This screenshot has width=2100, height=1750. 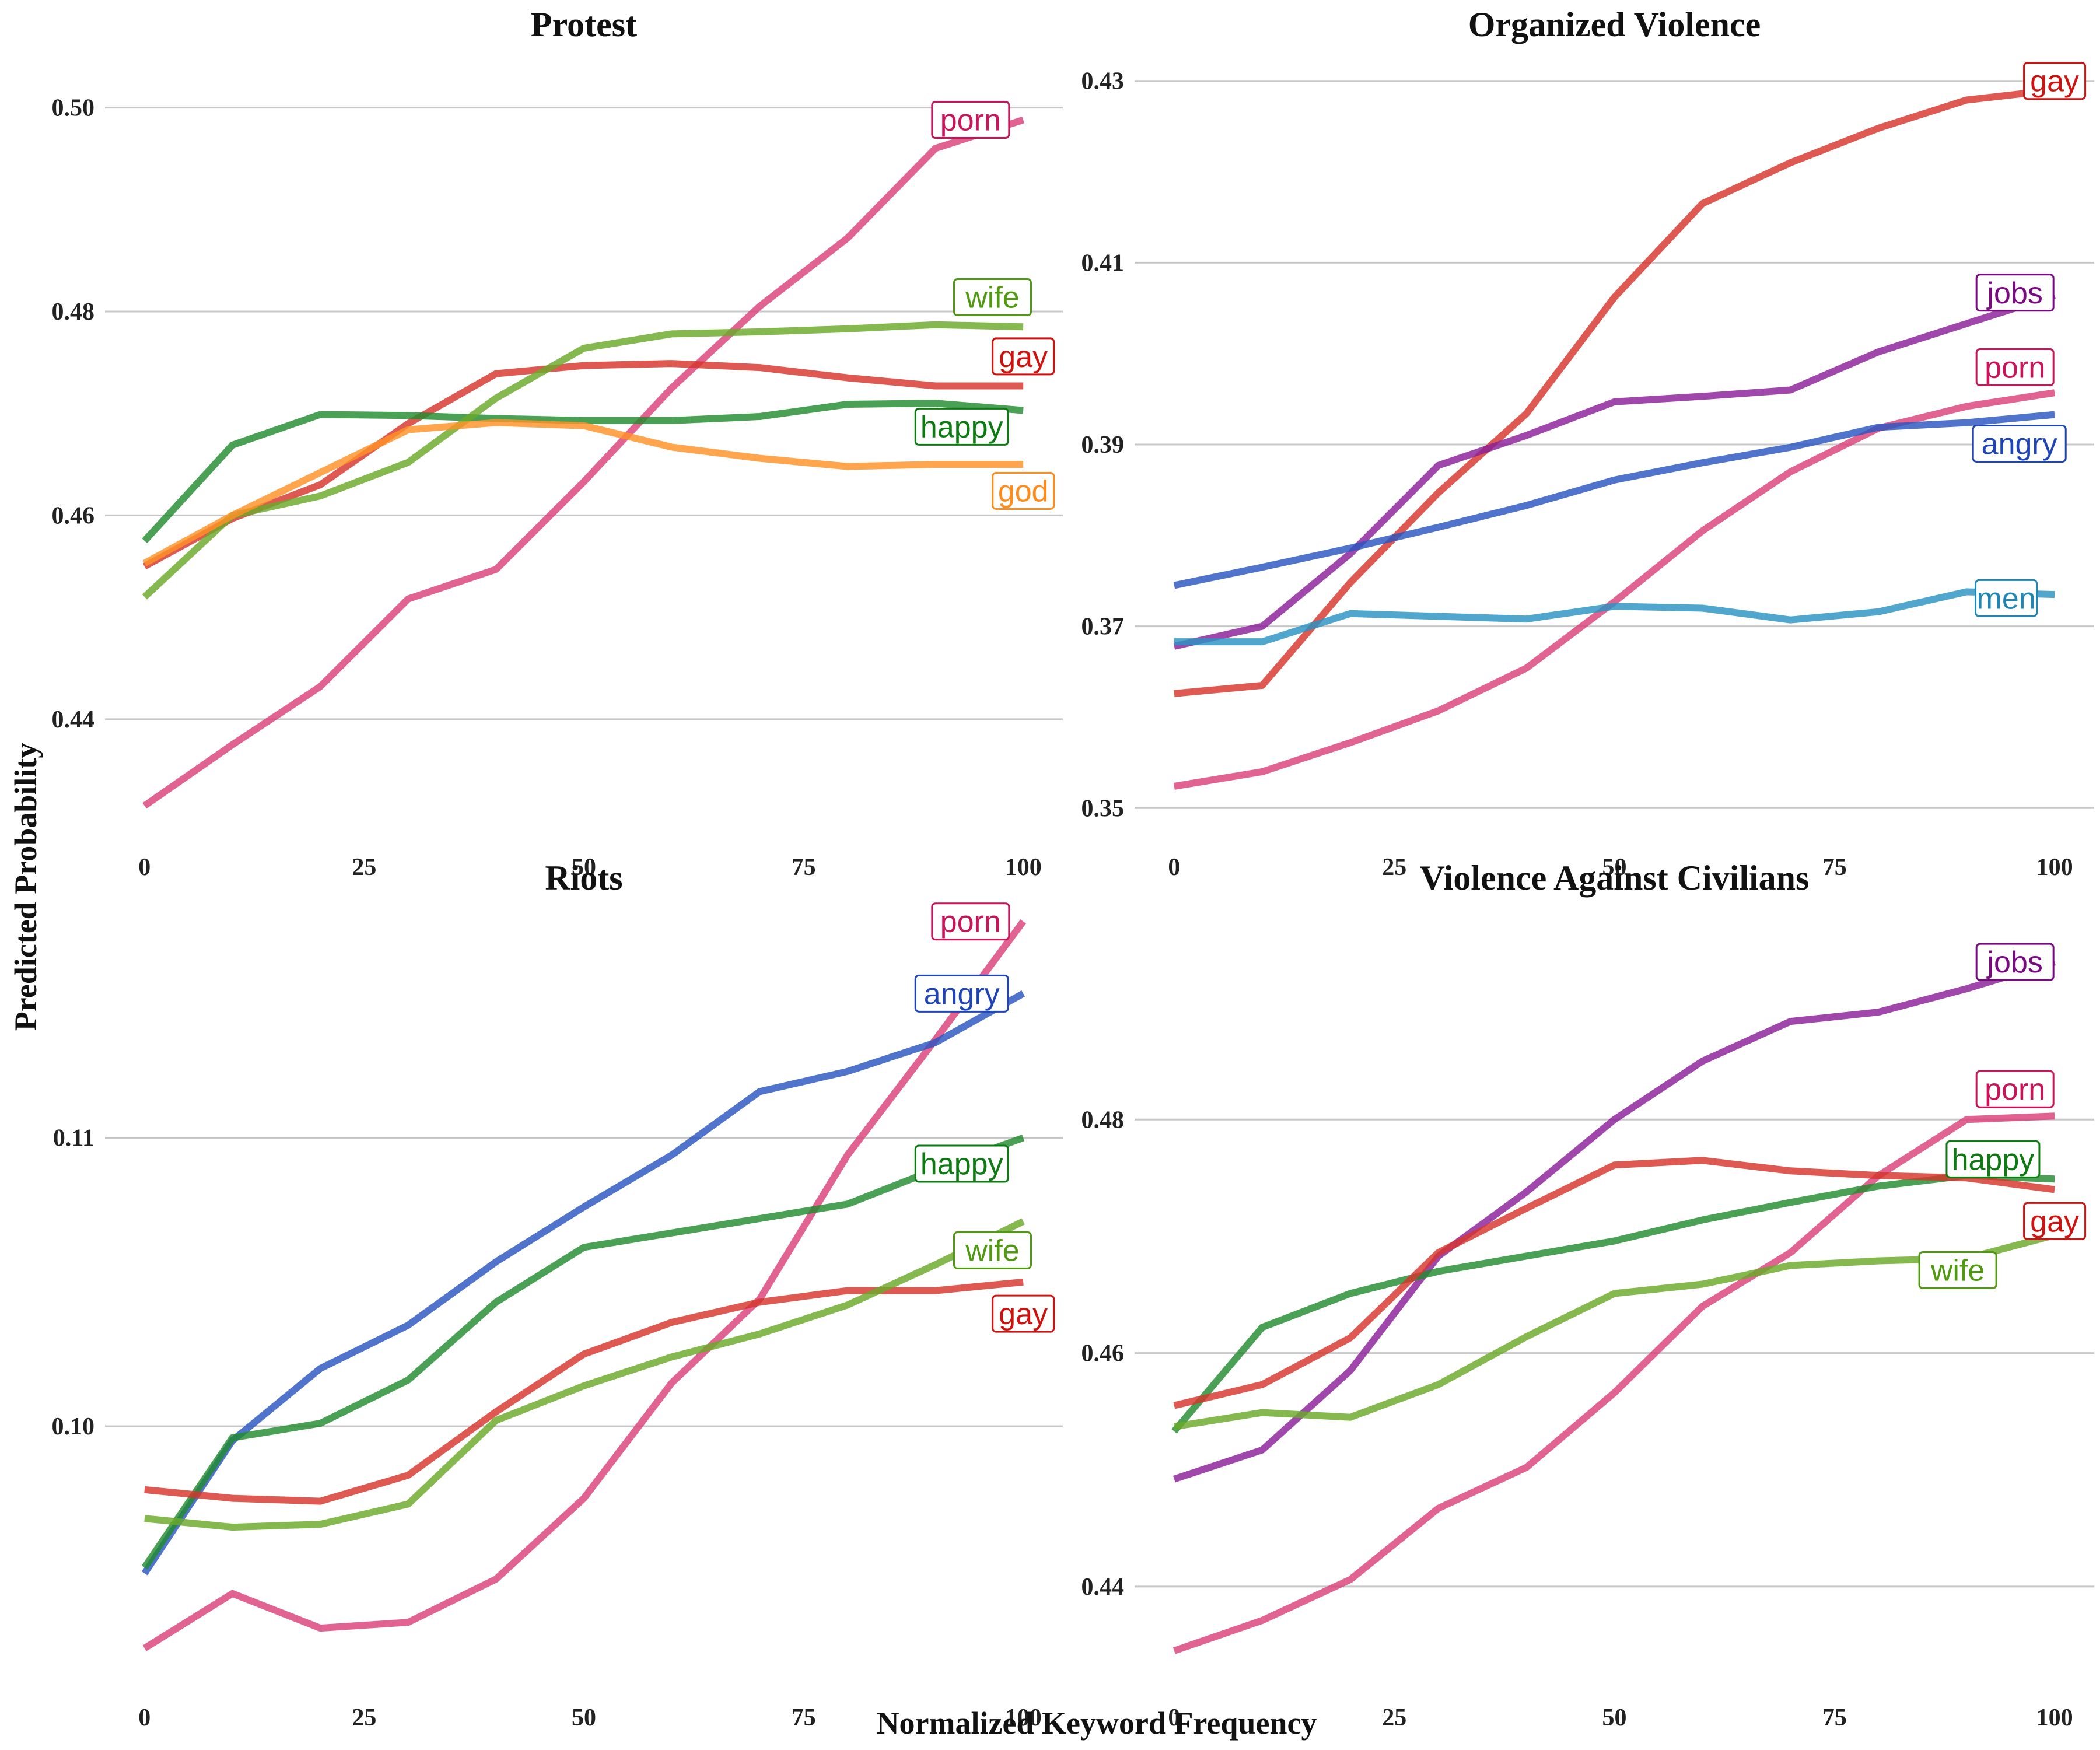 I want to click on series-line-porn, so click(x=1613, y=1383).